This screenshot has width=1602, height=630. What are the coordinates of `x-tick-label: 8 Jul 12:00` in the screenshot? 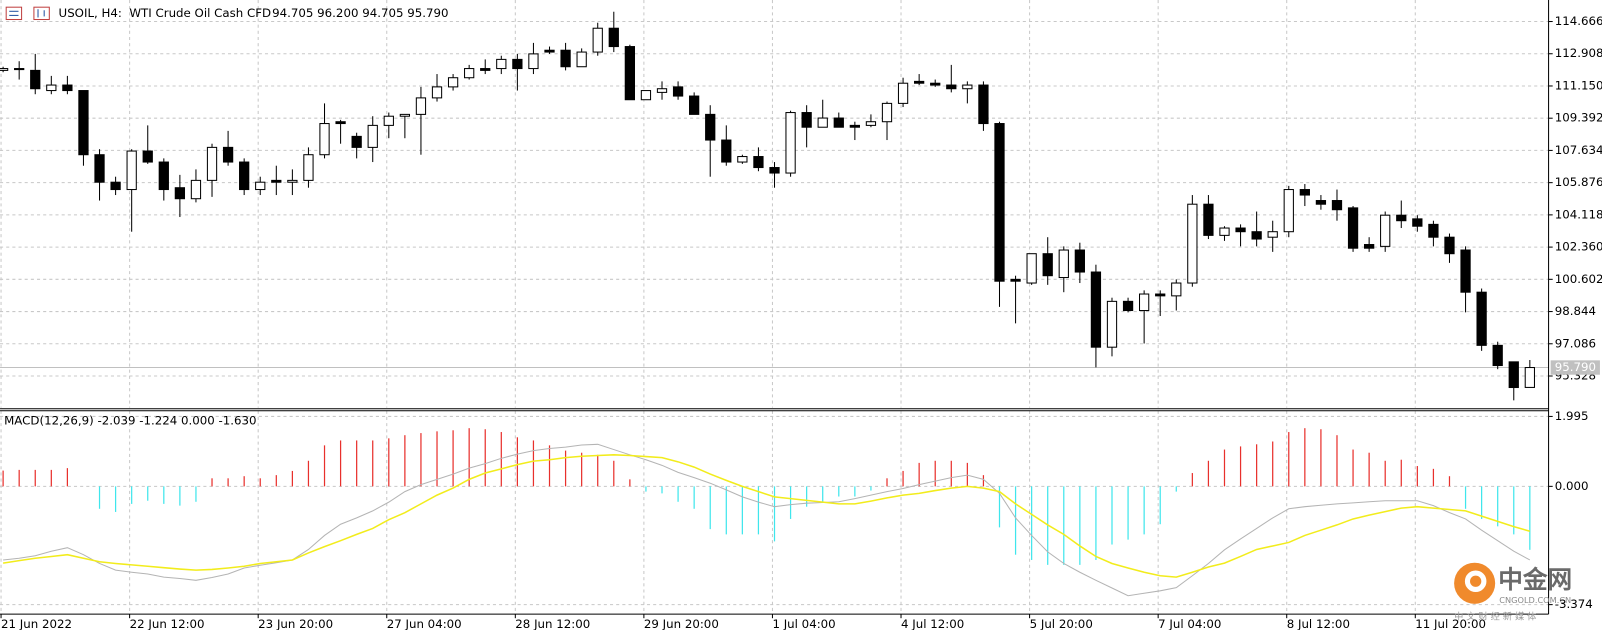 It's located at (1318, 623).